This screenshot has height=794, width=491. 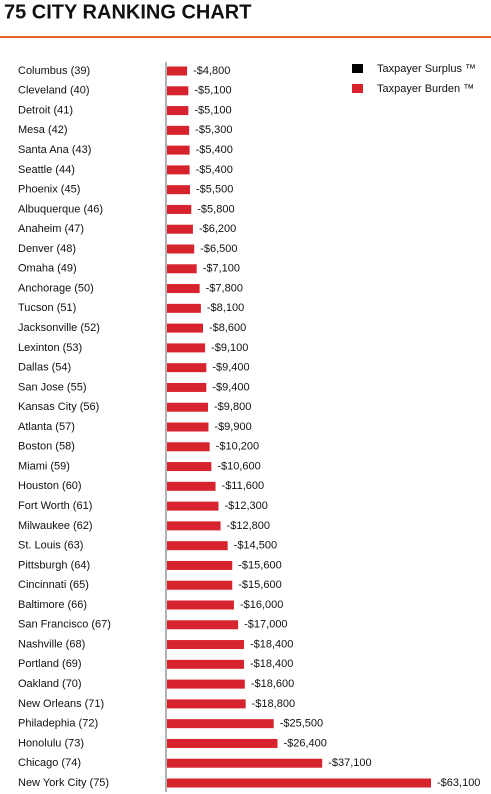 What do you see at coordinates (50, 348) in the screenshot?
I see `category-label: Lexinton (53)` at bounding box center [50, 348].